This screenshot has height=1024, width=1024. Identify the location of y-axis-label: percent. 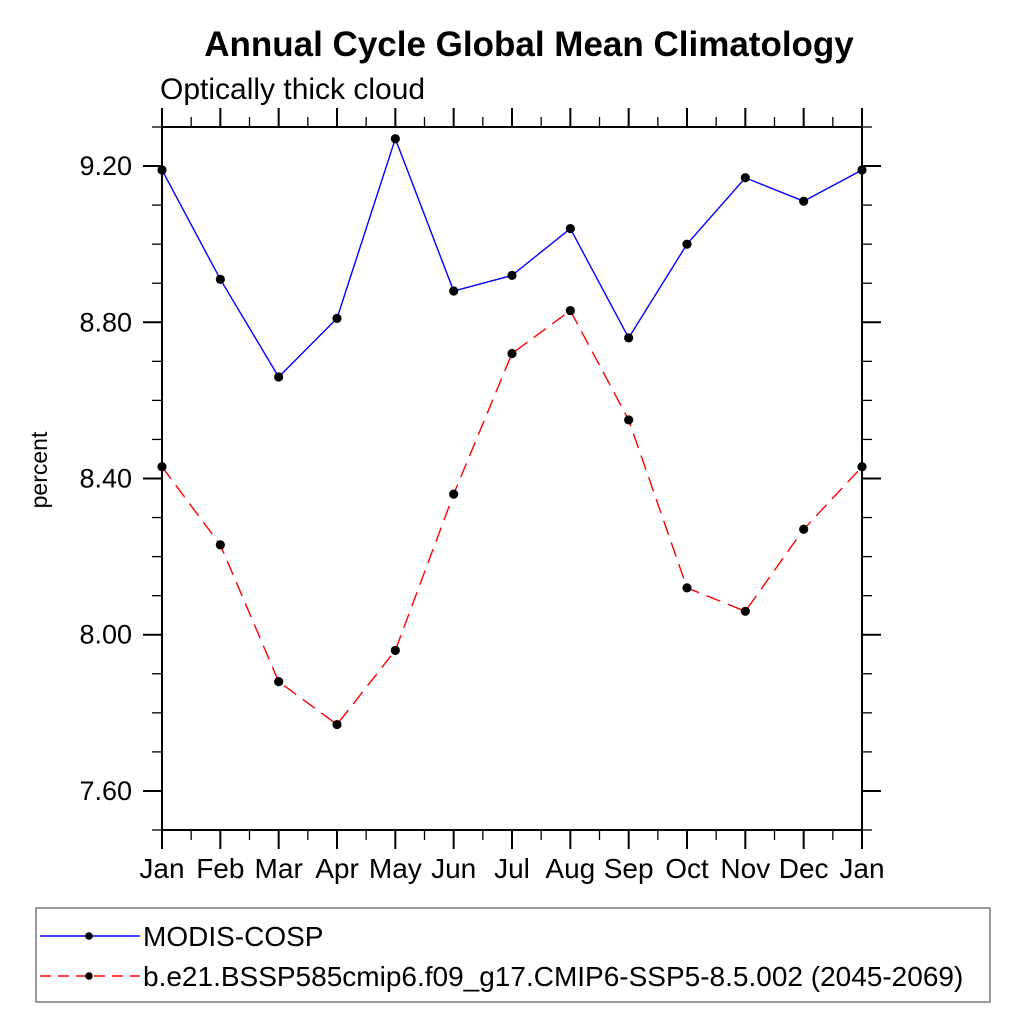
(39, 469).